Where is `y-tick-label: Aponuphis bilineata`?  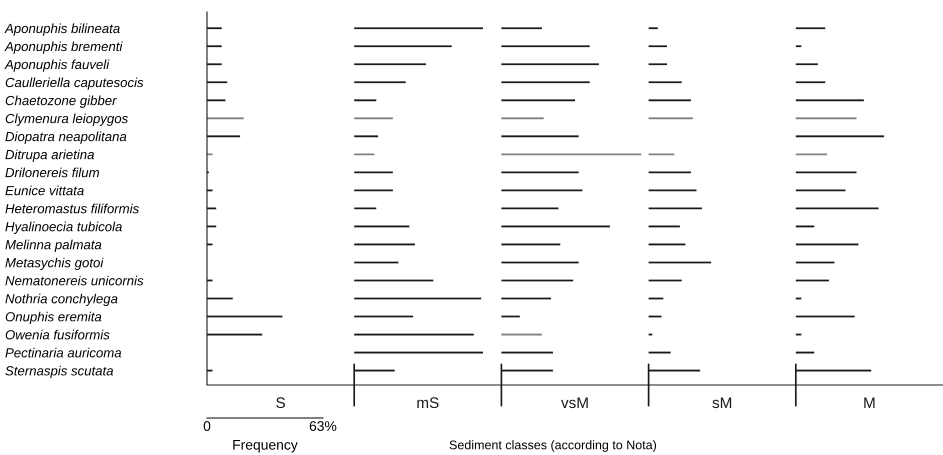
y-tick-label: Aponuphis bilineata is located at coordinates (62, 29).